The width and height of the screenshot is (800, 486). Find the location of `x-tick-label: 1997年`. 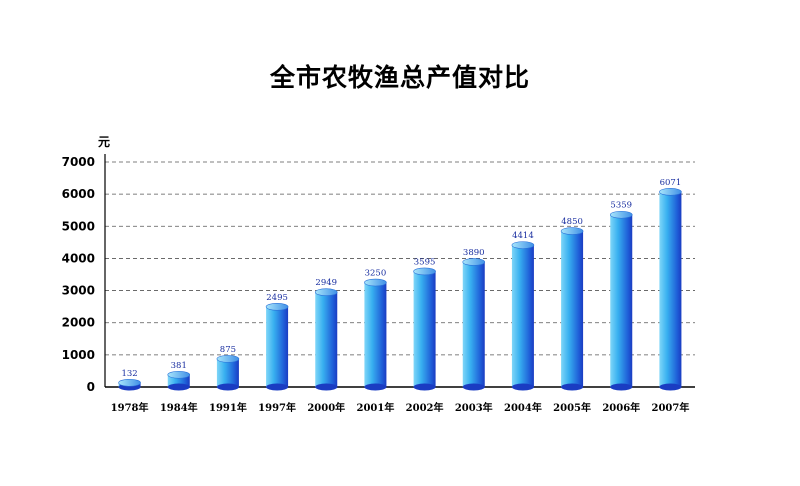

x-tick-label: 1997年 is located at coordinates (277, 407).